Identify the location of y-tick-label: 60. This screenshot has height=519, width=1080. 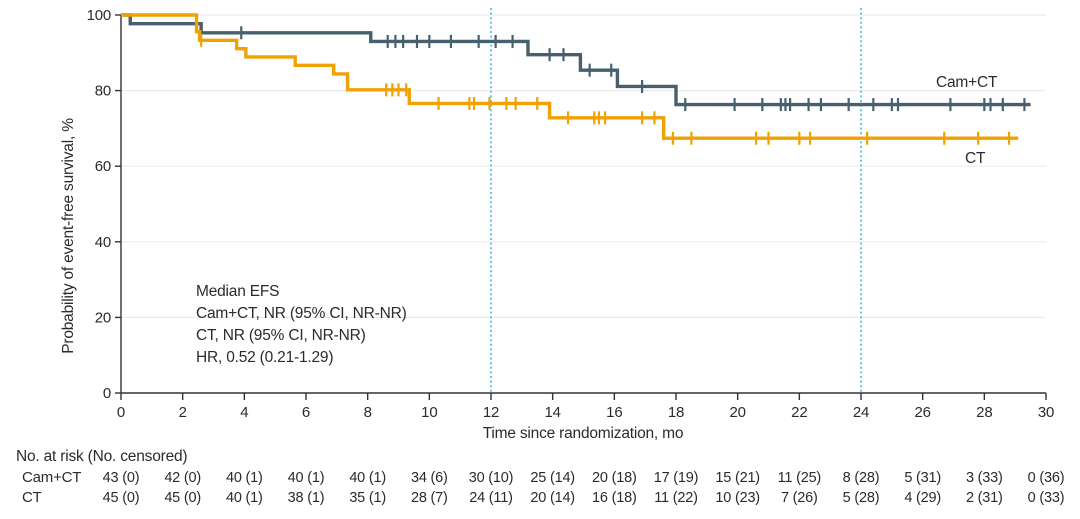
(103, 166).